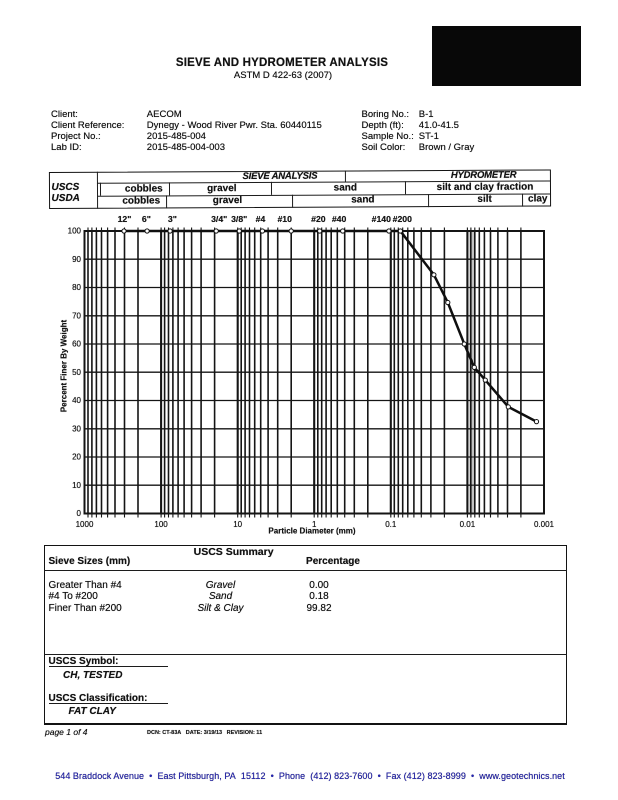 This screenshot has width=618, height=800. Describe the element at coordinates (146, 219) in the screenshot. I see `svg-text: 6"` at that location.